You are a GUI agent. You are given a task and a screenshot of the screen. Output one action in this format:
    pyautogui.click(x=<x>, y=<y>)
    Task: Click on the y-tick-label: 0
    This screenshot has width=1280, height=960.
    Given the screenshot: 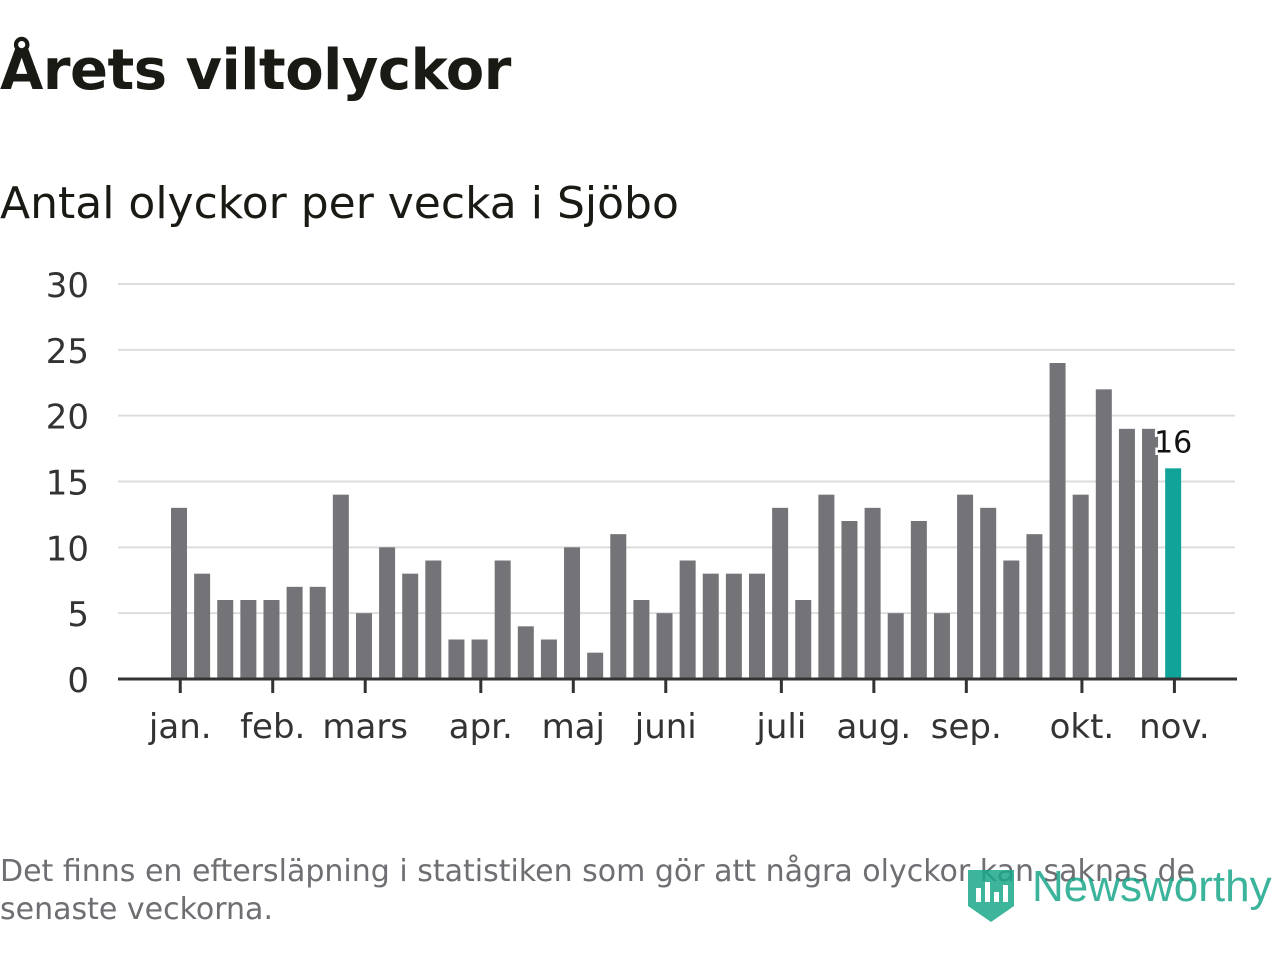 What is the action you would take?
    pyautogui.click(x=78, y=681)
    